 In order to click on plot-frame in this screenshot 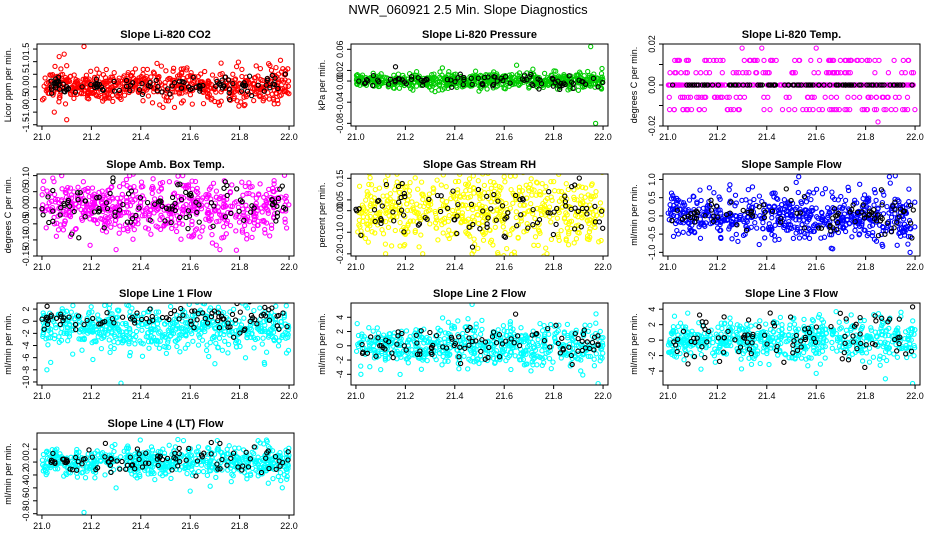, I will do `click(165, 344)`.